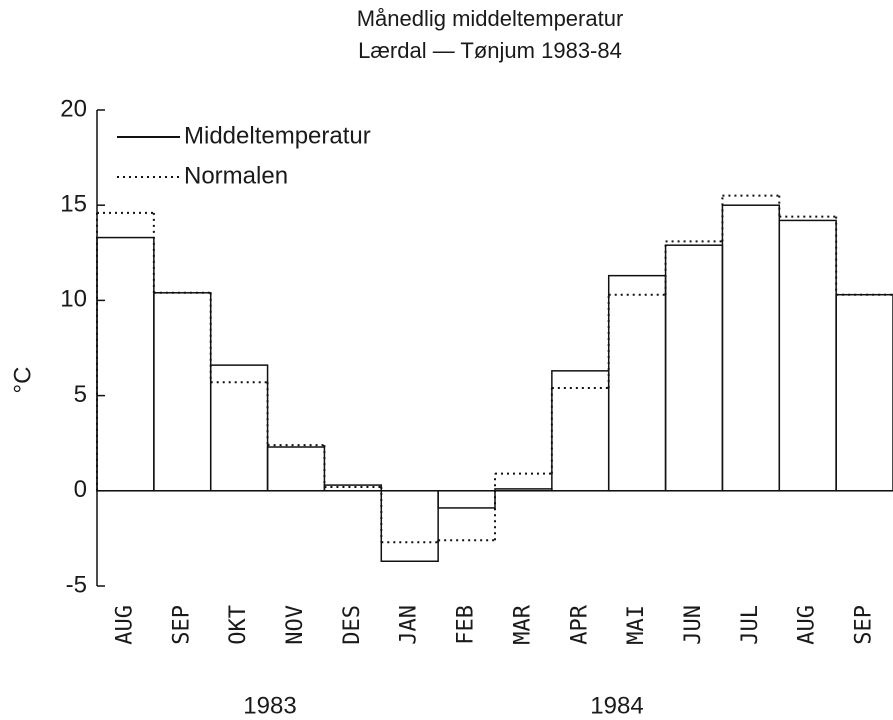 This screenshot has height=720, width=893. Describe the element at coordinates (73, 204) in the screenshot. I see `y-tick-label: 15` at that location.